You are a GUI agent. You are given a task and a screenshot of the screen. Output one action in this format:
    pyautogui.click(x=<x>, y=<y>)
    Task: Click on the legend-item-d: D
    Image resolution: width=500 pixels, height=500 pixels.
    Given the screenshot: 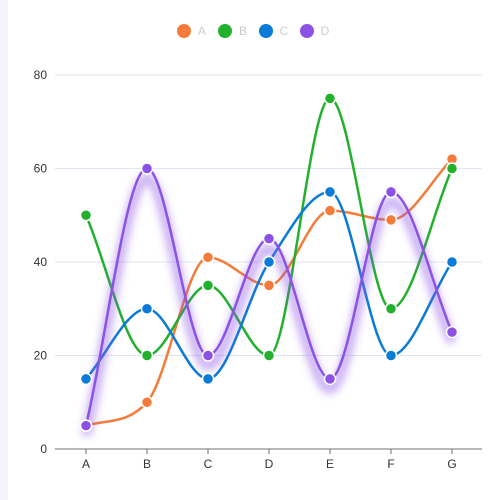 What is the action you would take?
    pyautogui.click(x=315, y=31)
    